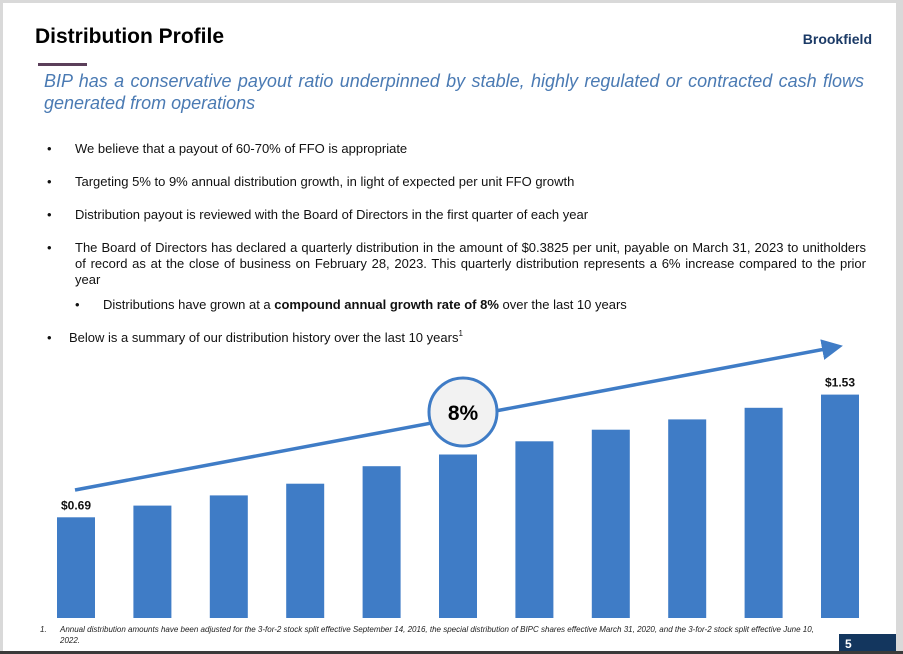  I want to click on bullet-text-before: Distributions have grown at a, so click(189, 304).